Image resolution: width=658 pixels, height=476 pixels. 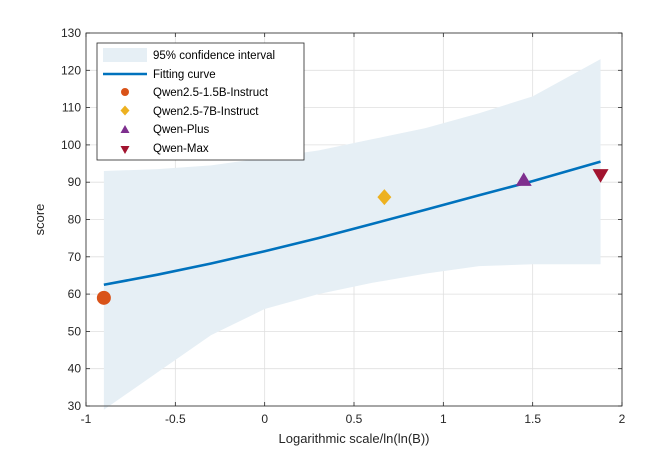 What do you see at coordinates (39, 220) in the screenshot?
I see `y-axis-label: score` at bounding box center [39, 220].